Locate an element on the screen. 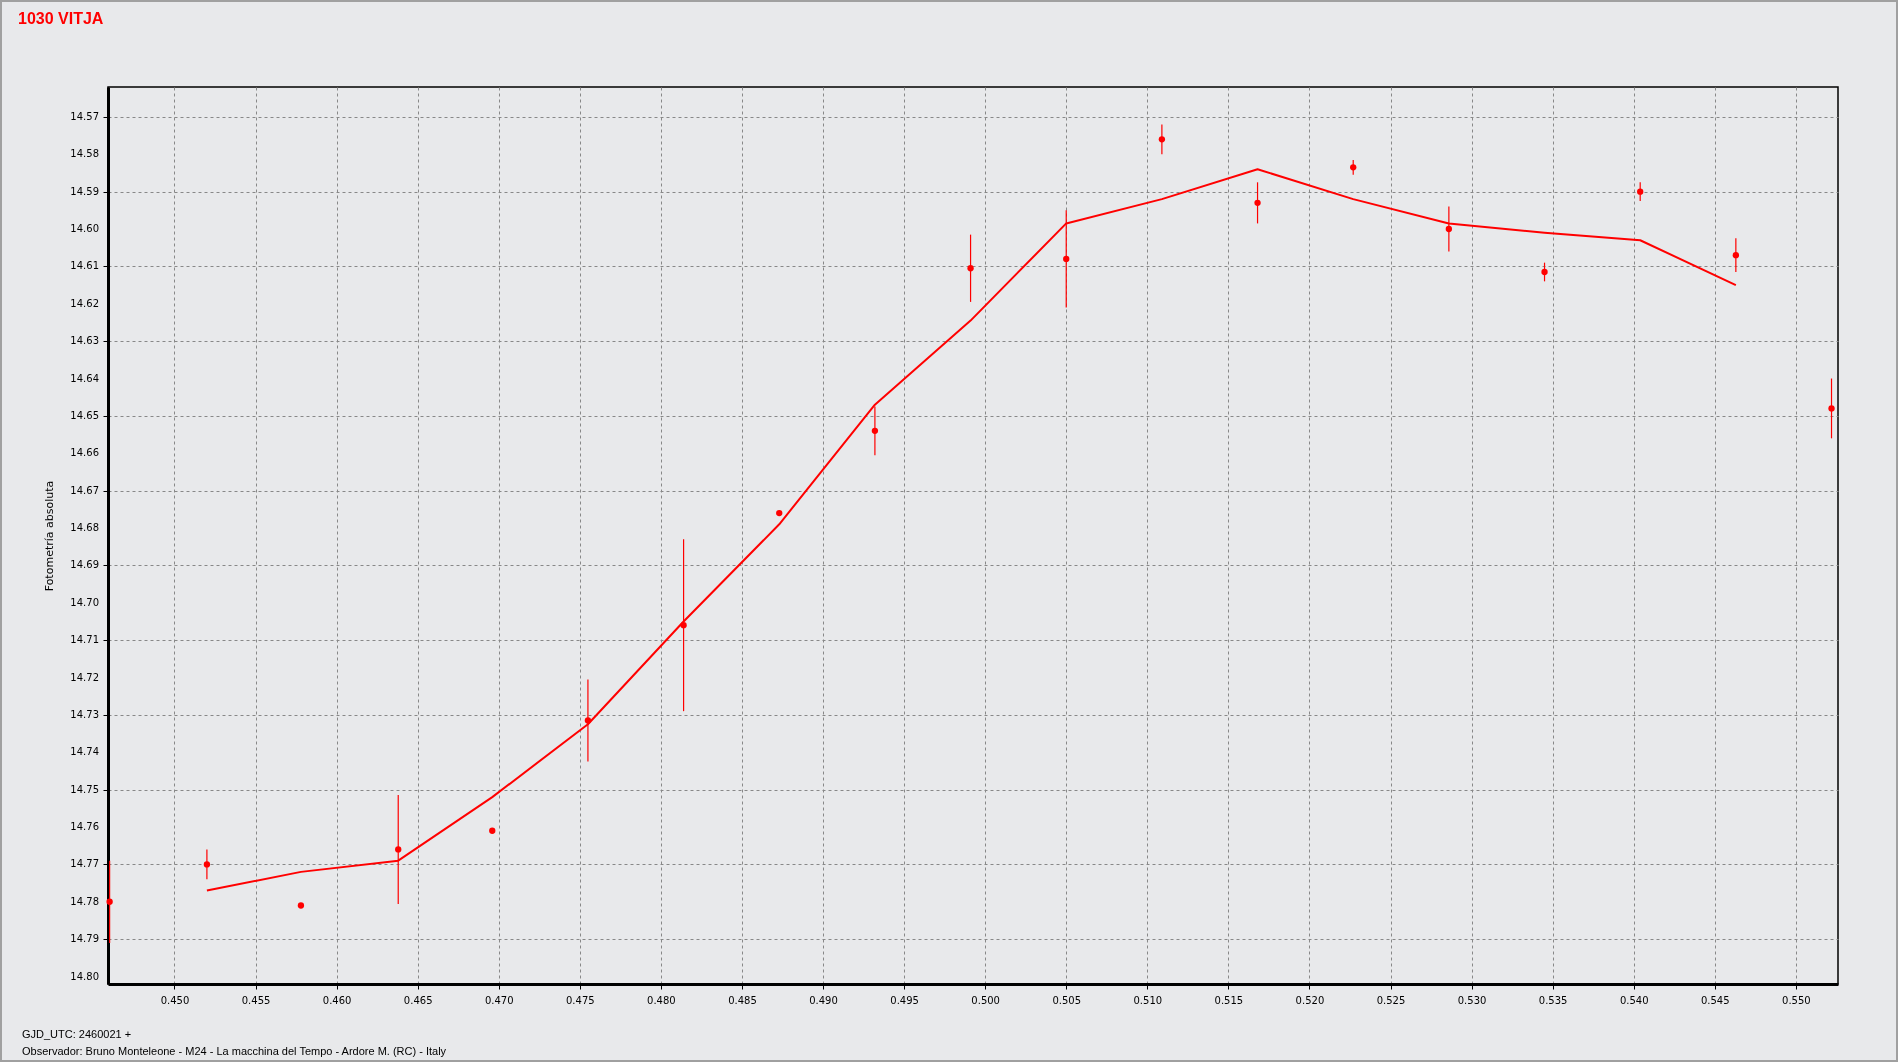 This screenshot has width=1898, height=1062. y-tick-label: 14.75 is located at coordinates (84, 789).